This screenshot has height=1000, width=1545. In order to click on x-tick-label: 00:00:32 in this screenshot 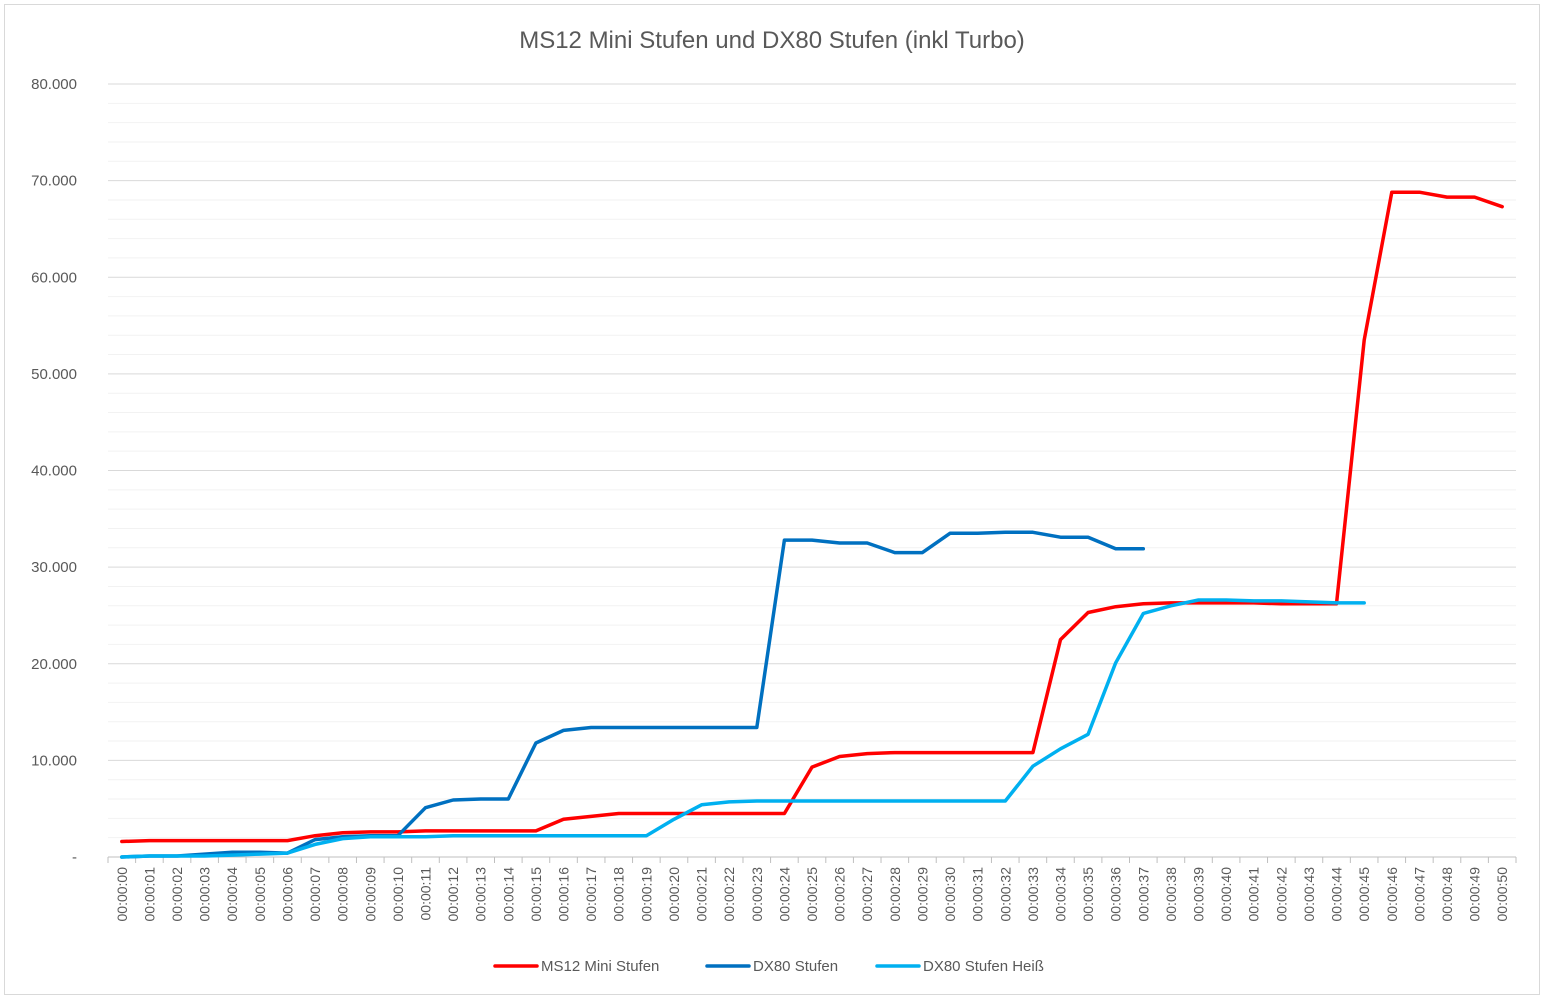, I will do `click(1005, 894)`.